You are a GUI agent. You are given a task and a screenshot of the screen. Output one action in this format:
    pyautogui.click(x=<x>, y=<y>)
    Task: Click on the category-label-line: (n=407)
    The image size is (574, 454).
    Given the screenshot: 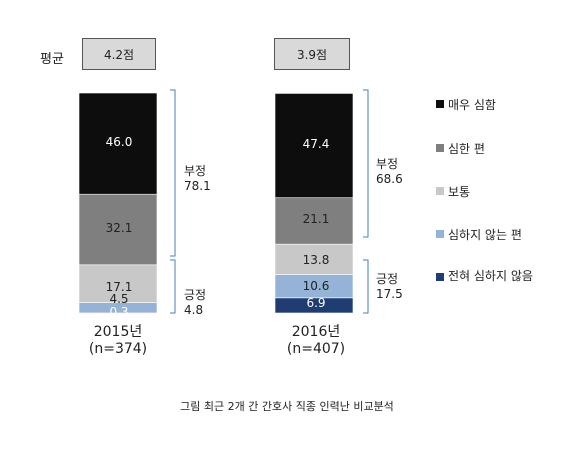 What is the action you would take?
    pyautogui.click(x=316, y=349)
    